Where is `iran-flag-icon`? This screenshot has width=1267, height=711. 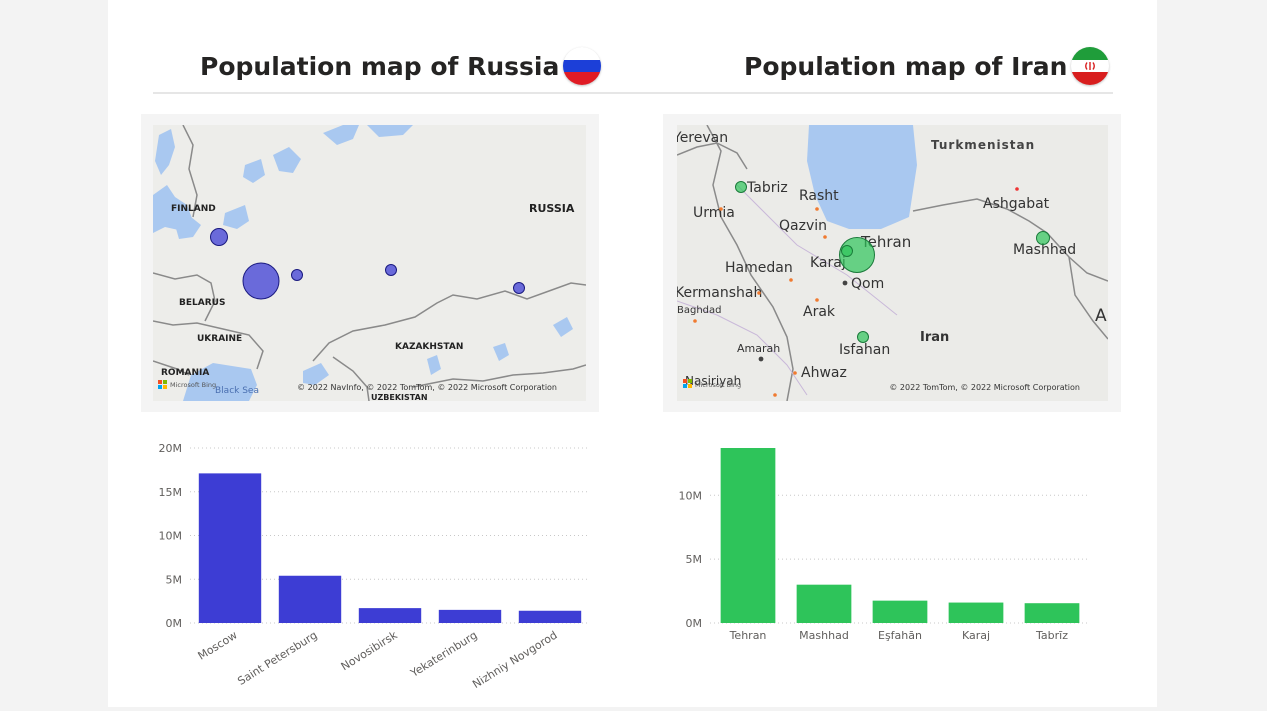
iran-flag-icon is located at coordinates (1090, 66).